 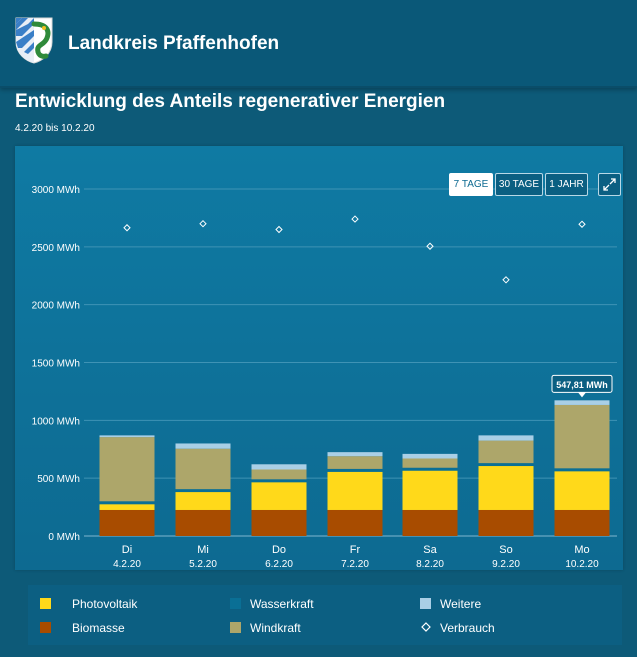 What do you see at coordinates (471, 184) in the screenshot?
I see `range-button-7-days: 7 TAGE` at bounding box center [471, 184].